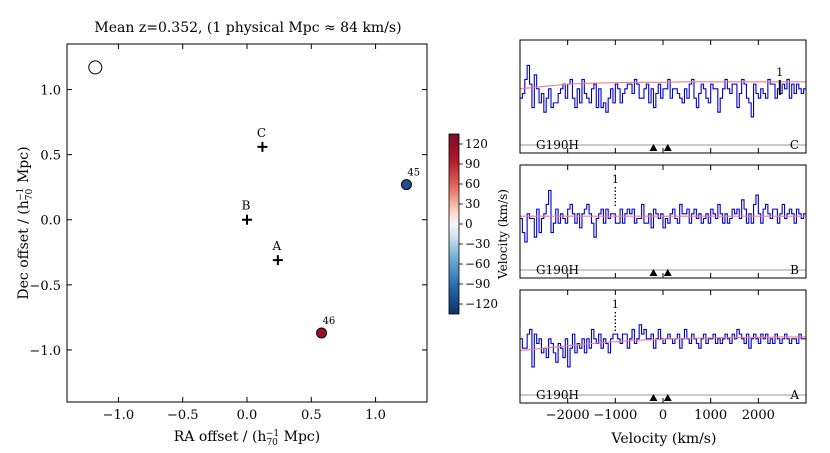 The height and width of the screenshot is (453, 830). I want to click on colorbar-gradient, so click(454, 224).